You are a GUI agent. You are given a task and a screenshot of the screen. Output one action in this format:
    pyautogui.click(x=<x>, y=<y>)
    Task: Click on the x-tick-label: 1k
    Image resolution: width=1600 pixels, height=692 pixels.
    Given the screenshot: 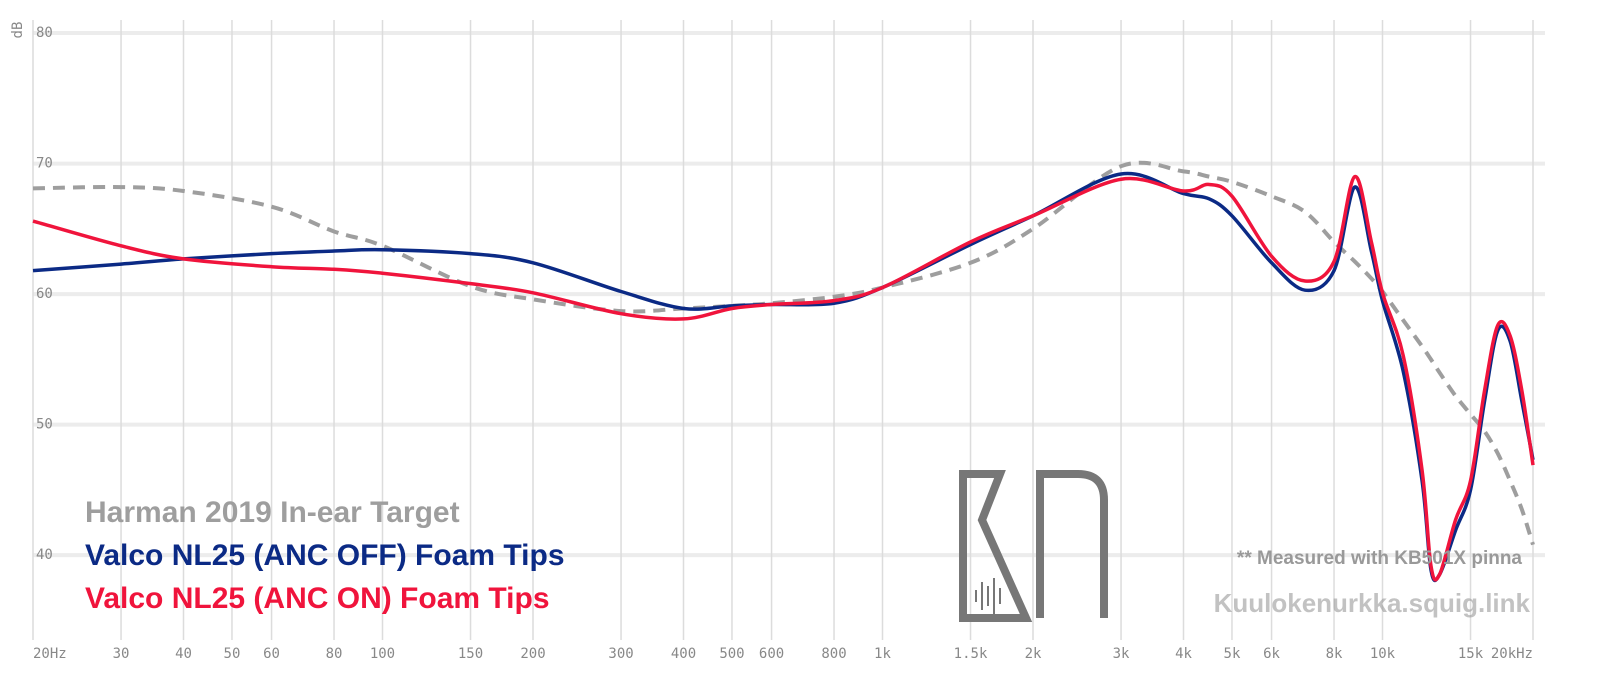 What is the action you would take?
    pyautogui.click(x=882, y=654)
    